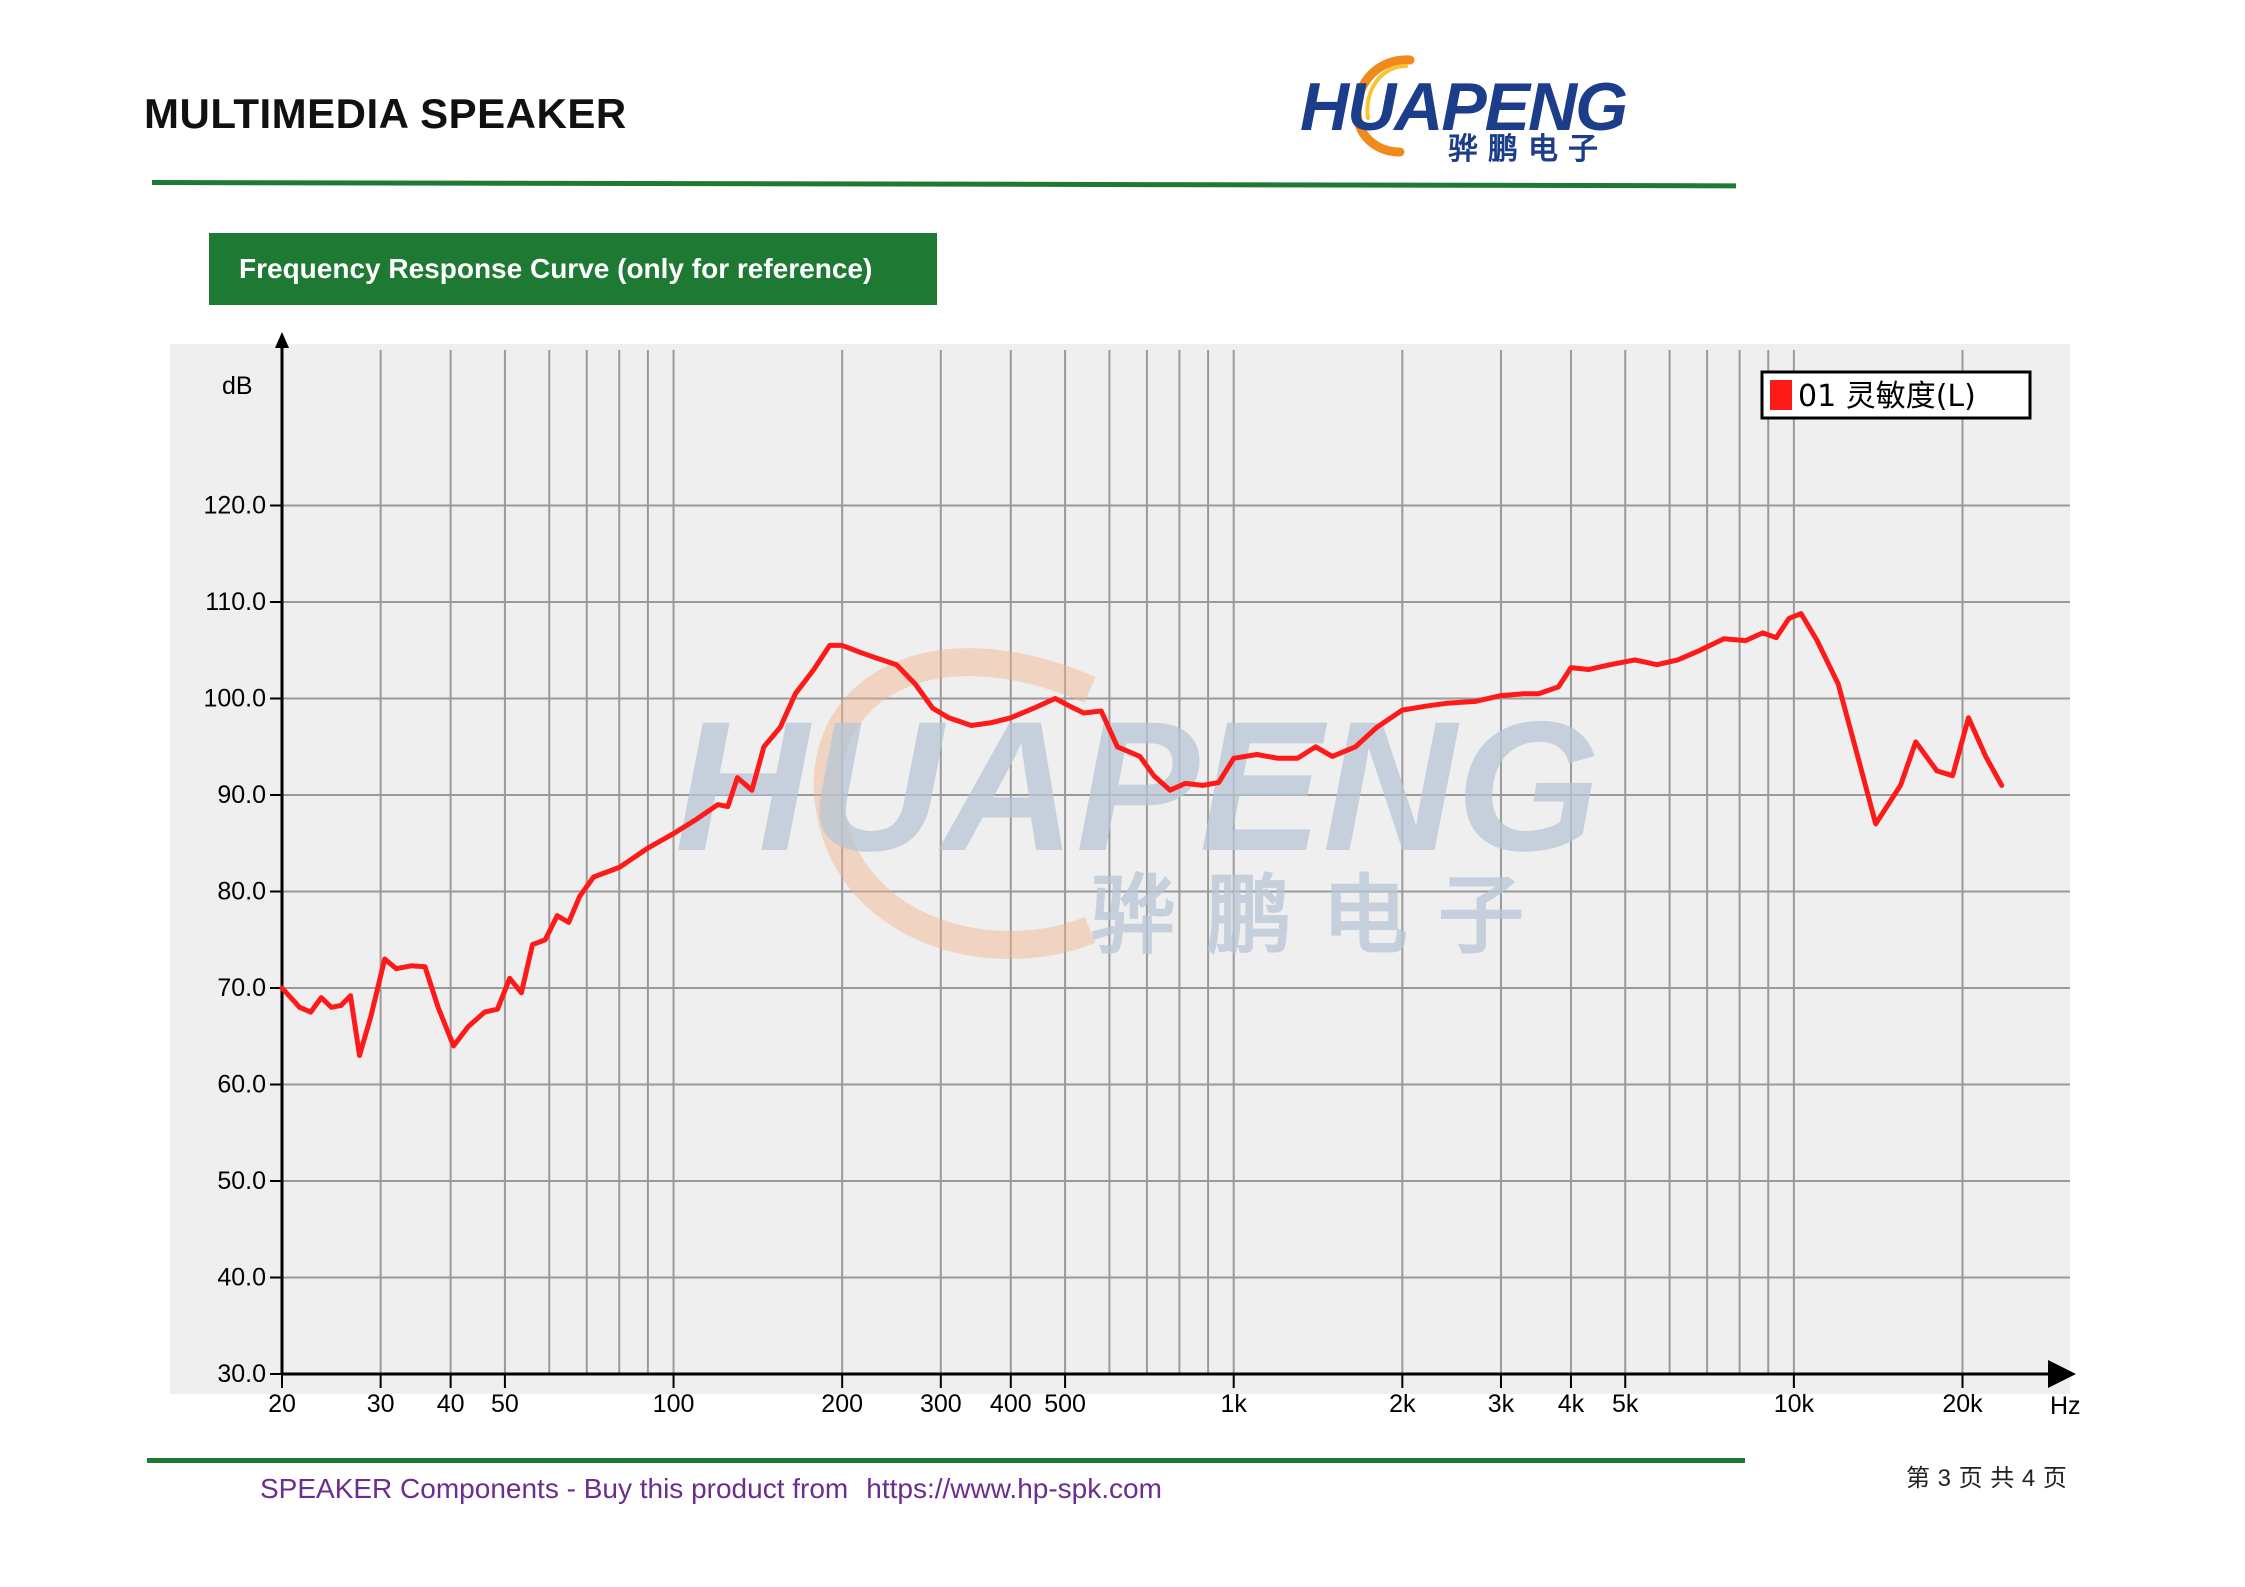 The image size is (2245, 1587). Describe the element at coordinates (944, 184) in the screenshot. I see `header-divider` at that location.